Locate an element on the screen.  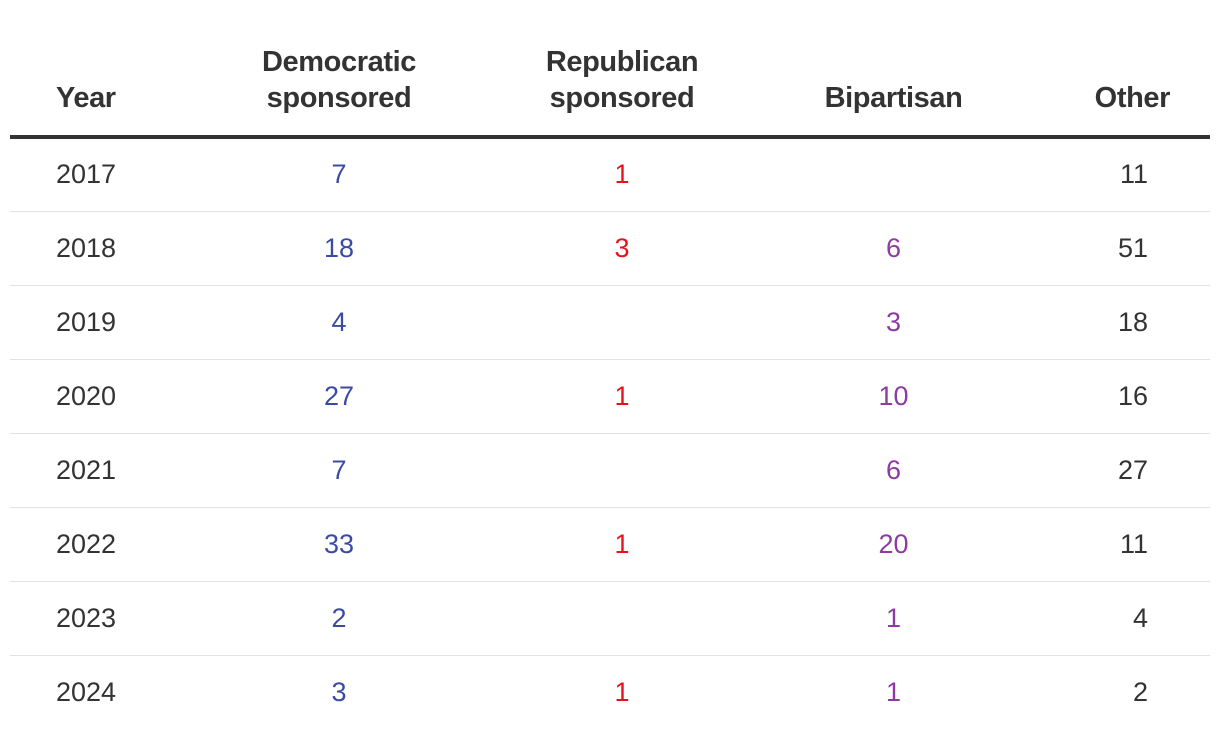
table-row: 2023 2 1 4 is located at coordinates (610, 618).